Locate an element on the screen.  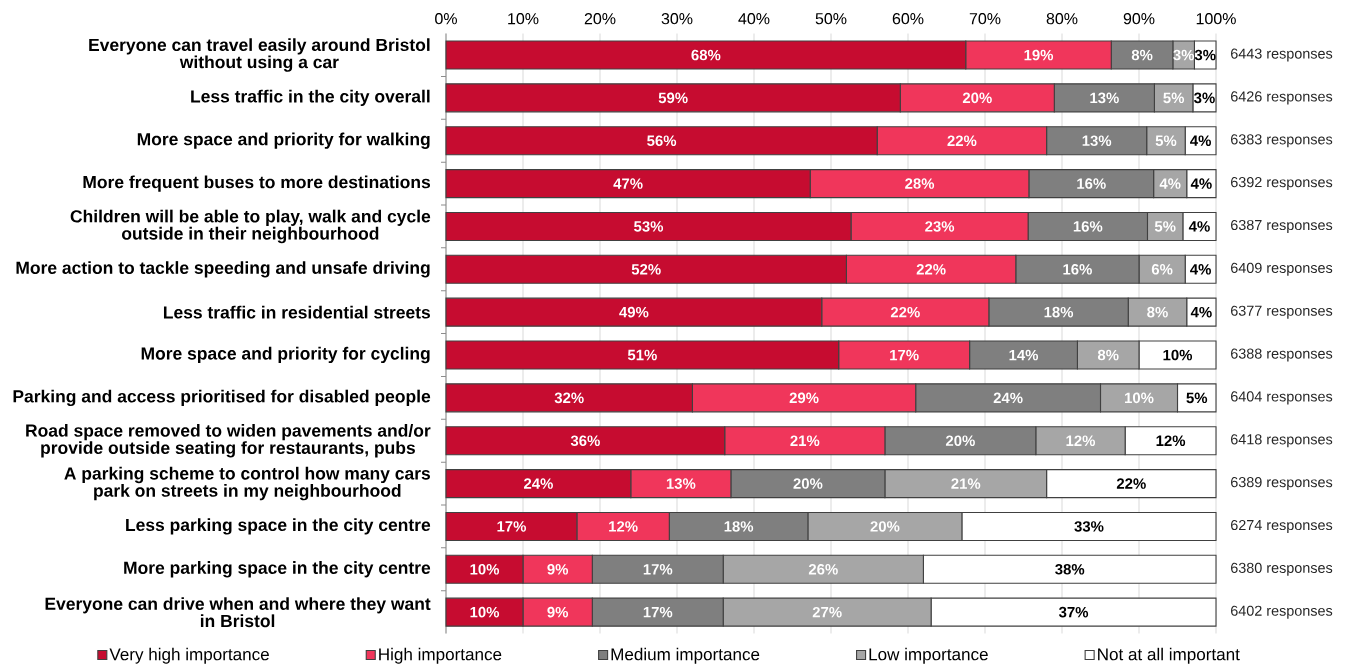
data-label: 68% is located at coordinates (706, 55).